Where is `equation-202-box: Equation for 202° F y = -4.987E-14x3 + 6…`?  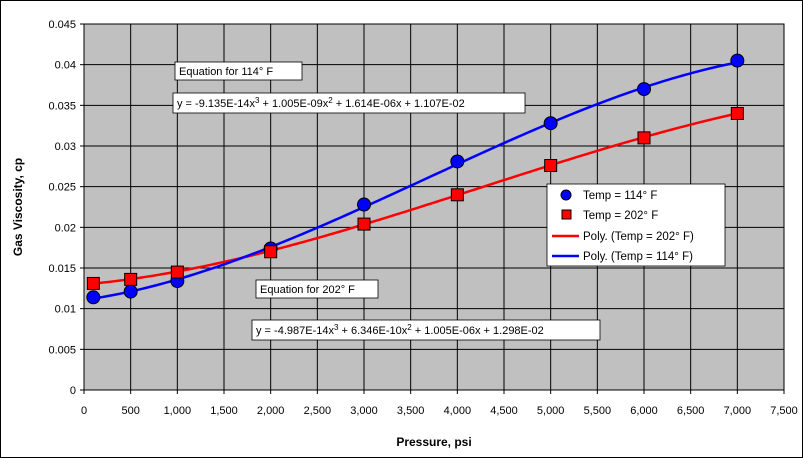
equation-202-box: Equation for 202° F y = -4.987E-14x3 + 6… is located at coordinates (426, 310).